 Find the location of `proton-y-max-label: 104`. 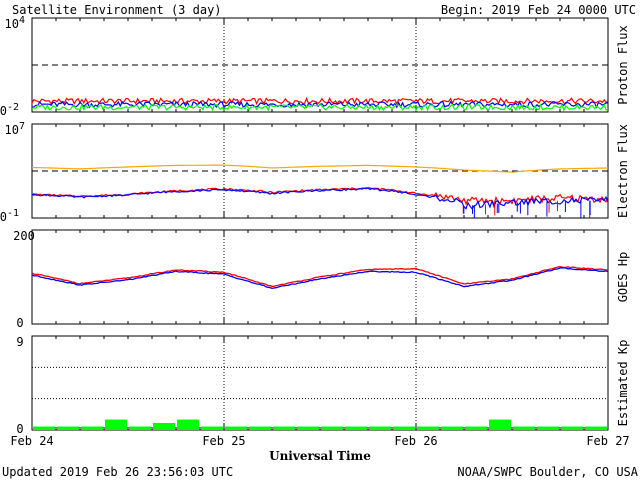

proton-y-max-label: 104 is located at coordinates (15, 23).